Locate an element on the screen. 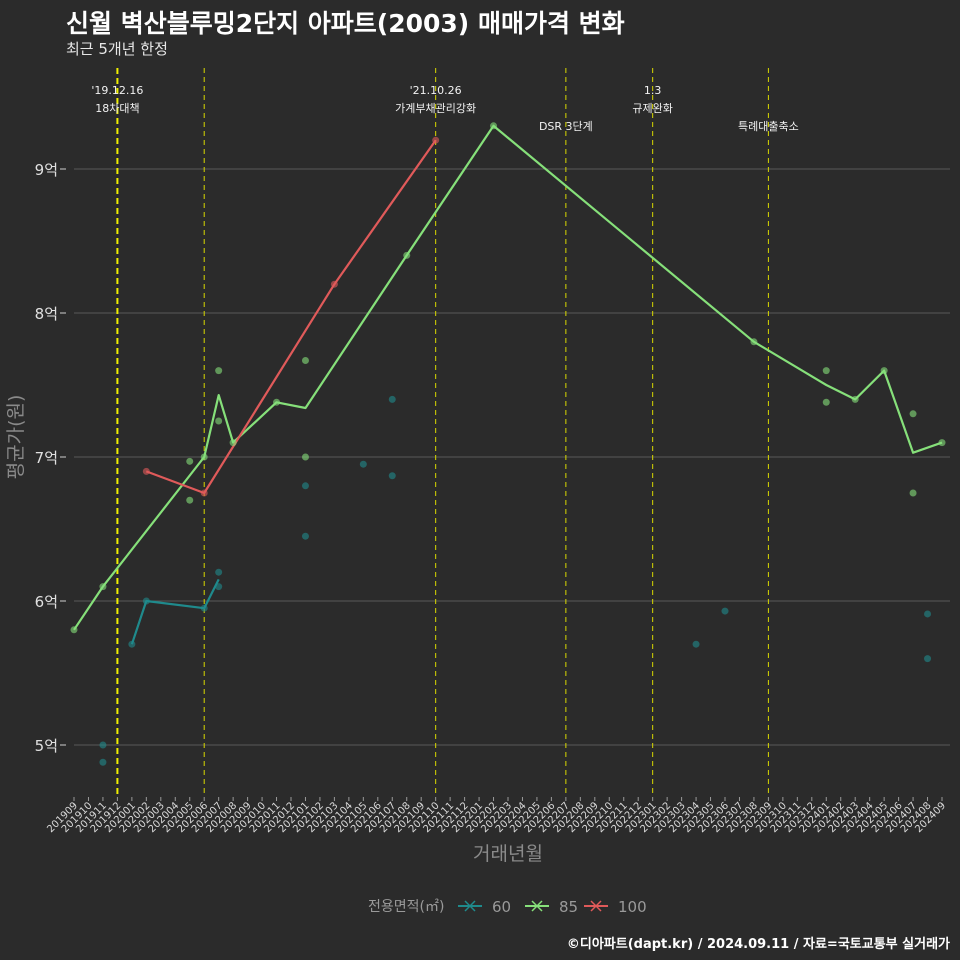 Image resolution: width=960 pixels, height=960 pixels. y-axis-ticks: 5억 6억 7억 8억 9억 is located at coordinates (50, 458).